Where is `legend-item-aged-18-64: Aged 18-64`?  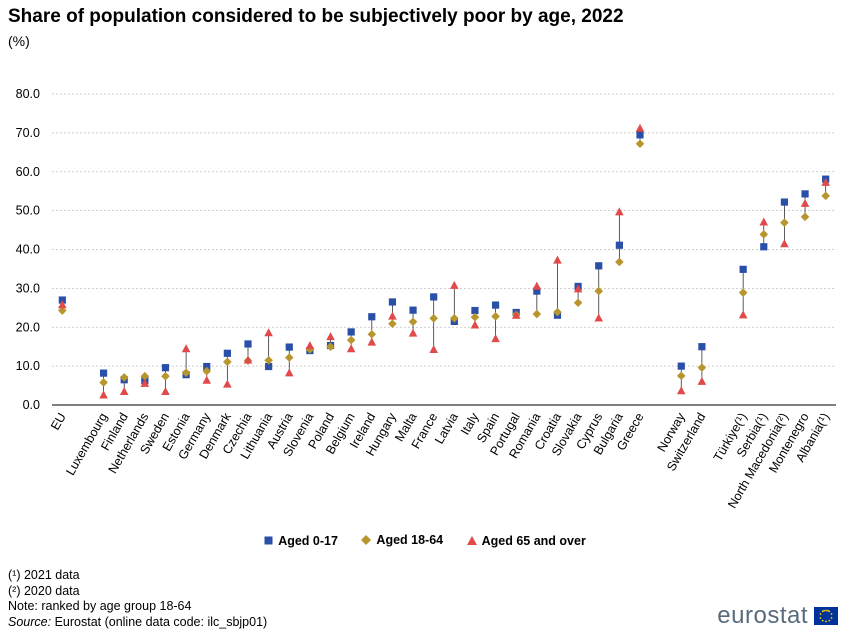 legend-item-aged-18-64: Aged 18-64 is located at coordinates (402, 540).